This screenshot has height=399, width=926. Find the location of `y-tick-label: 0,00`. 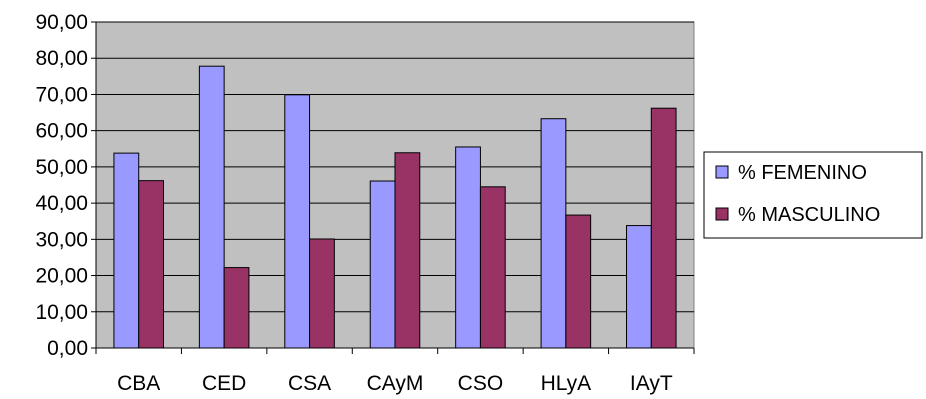

y-tick-label: 0,00 is located at coordinates (67, 348).